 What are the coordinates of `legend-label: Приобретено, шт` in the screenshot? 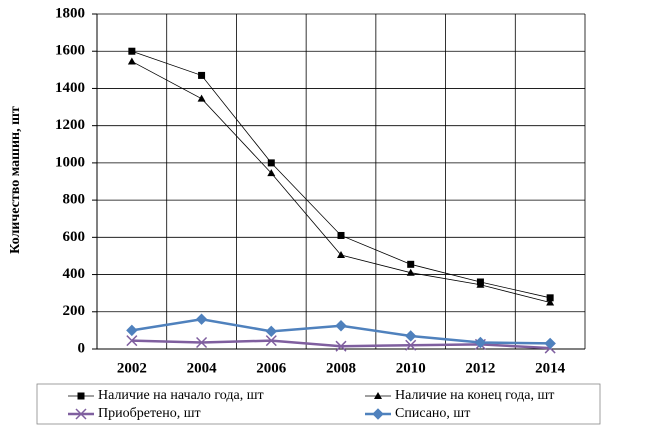 It's located at (149, 413).